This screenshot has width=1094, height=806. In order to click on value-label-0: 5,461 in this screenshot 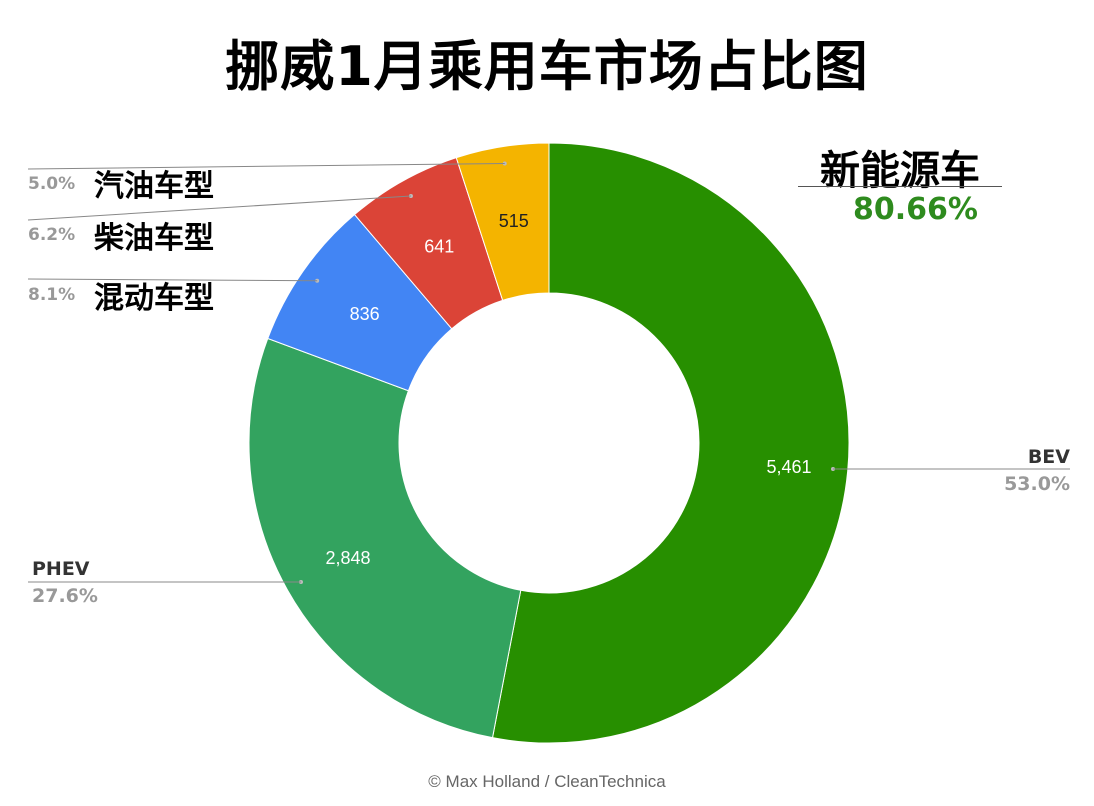, I will do `click(788, 467)`.